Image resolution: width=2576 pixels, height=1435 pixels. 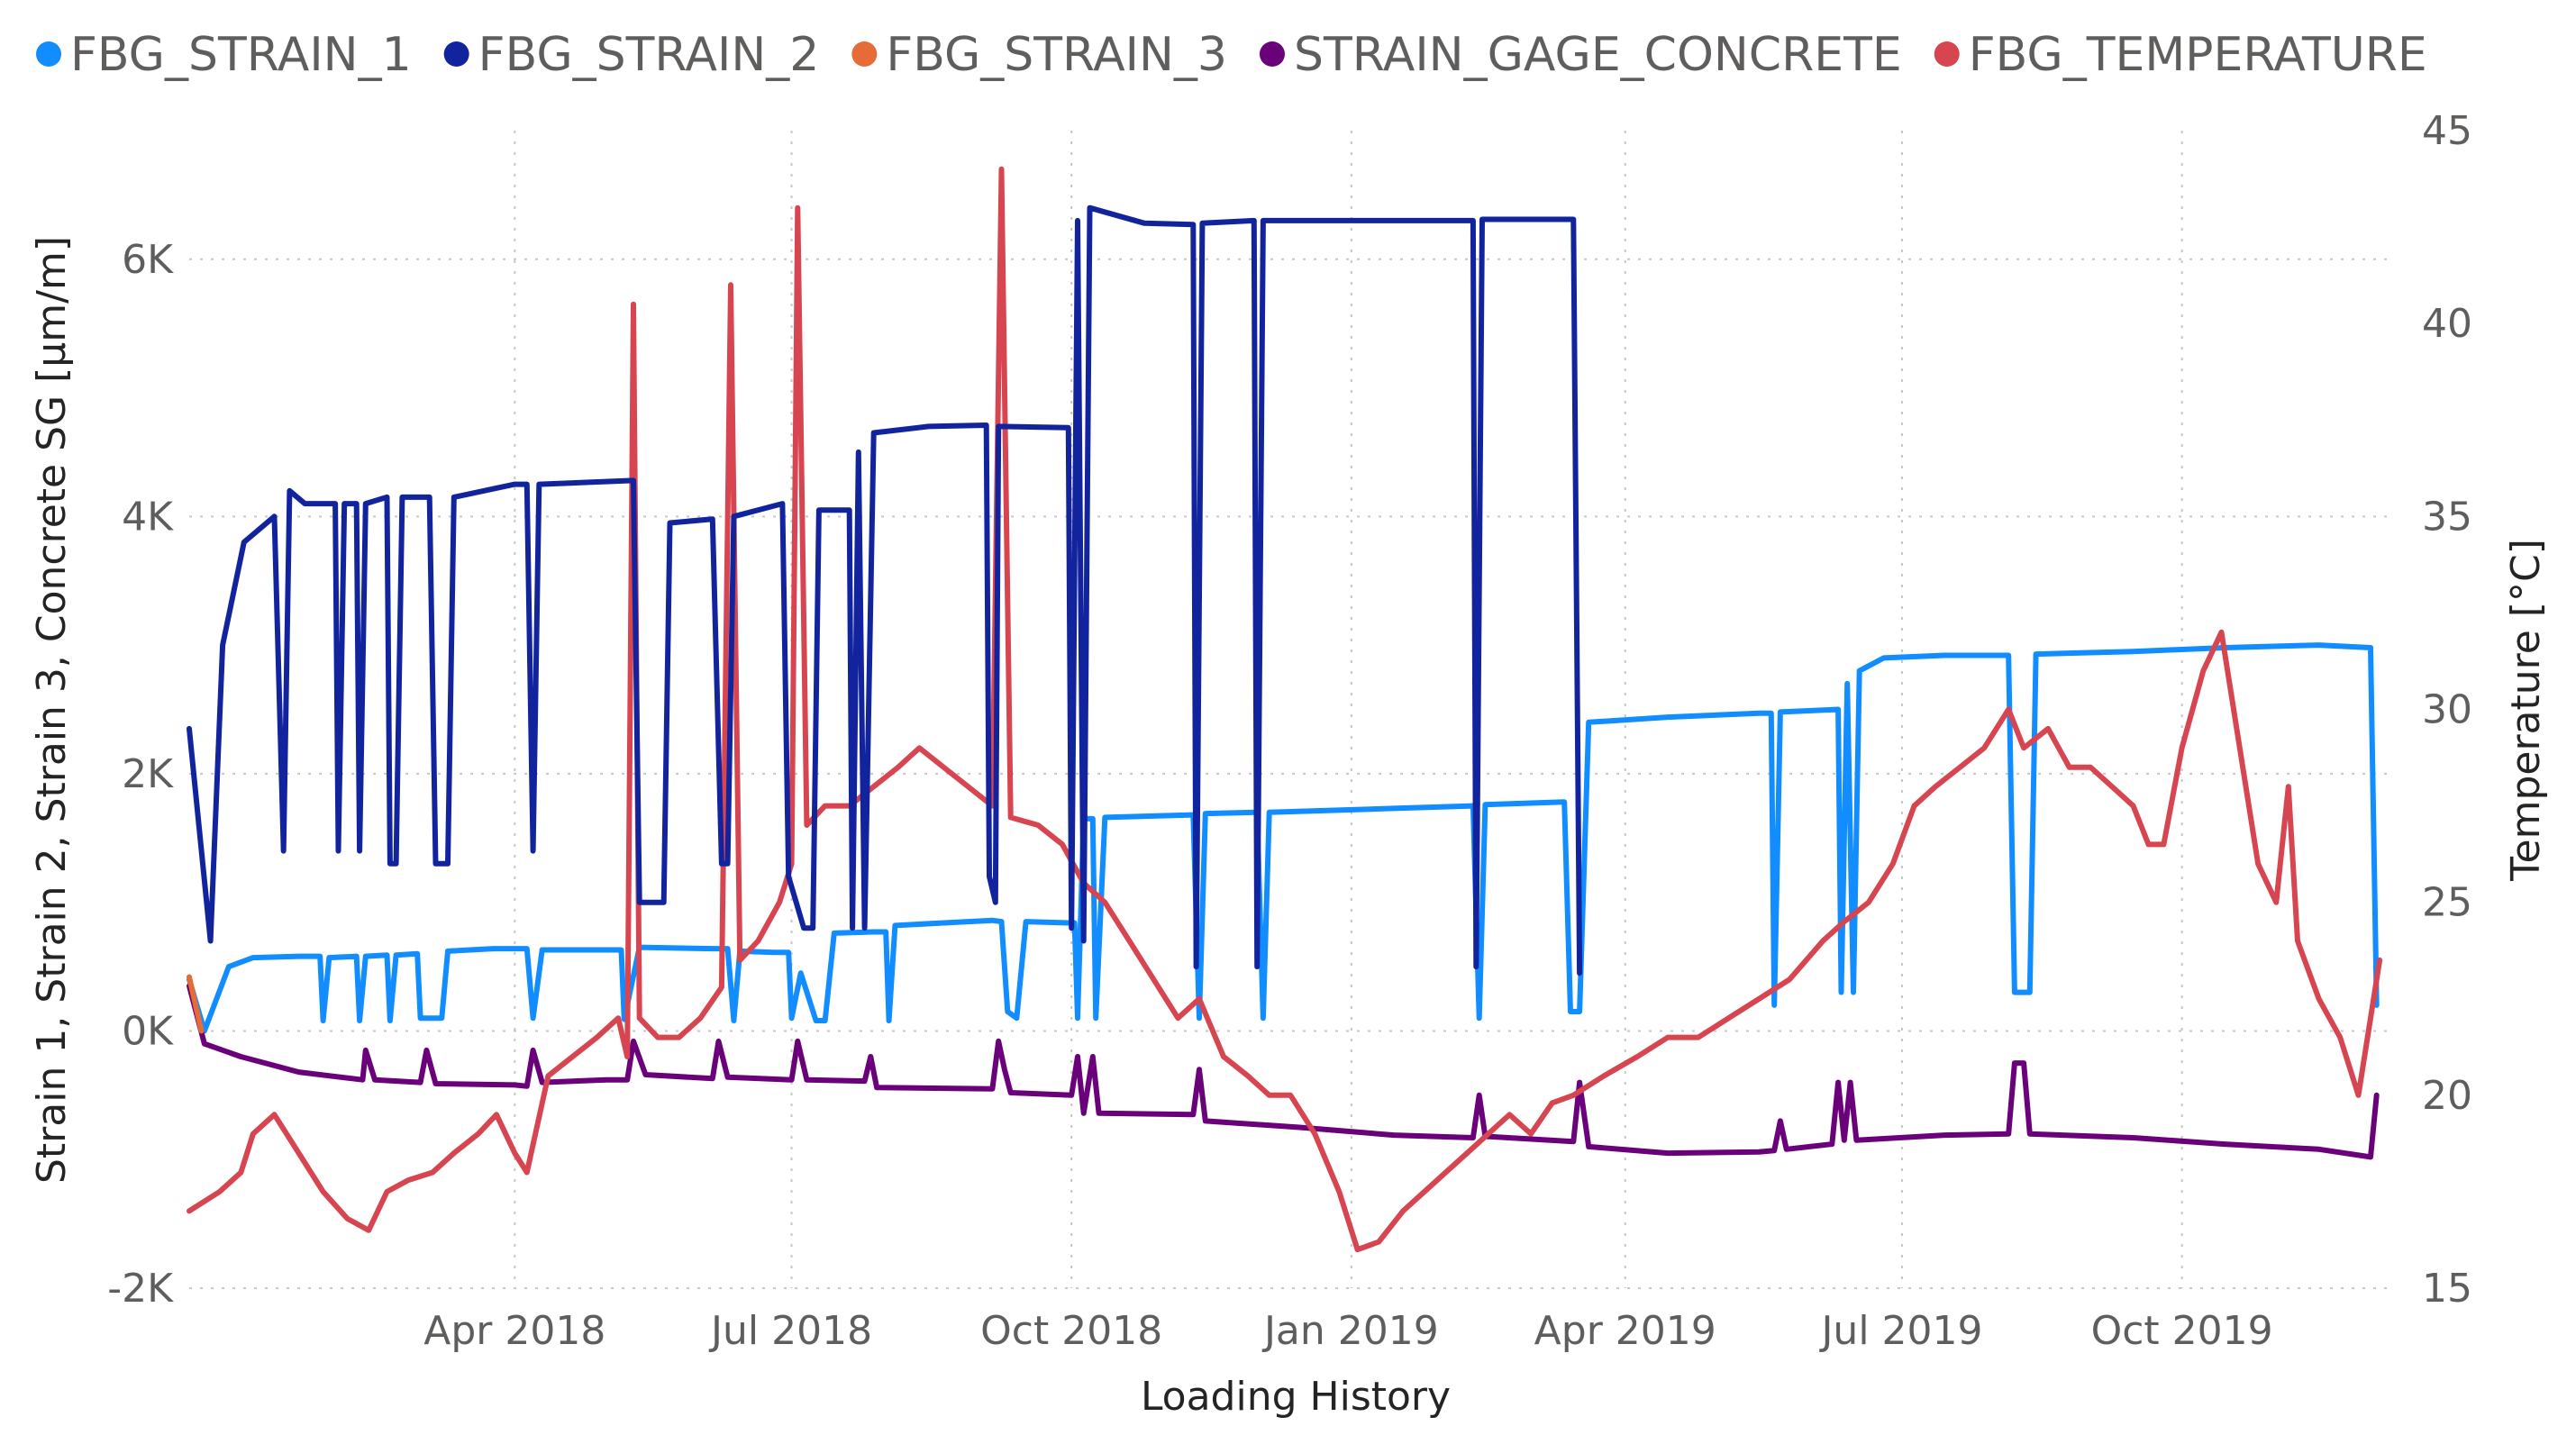 I want to click on y-axis-left: -2K 0K 2K 4K 6K, so click(x=140, y=774).